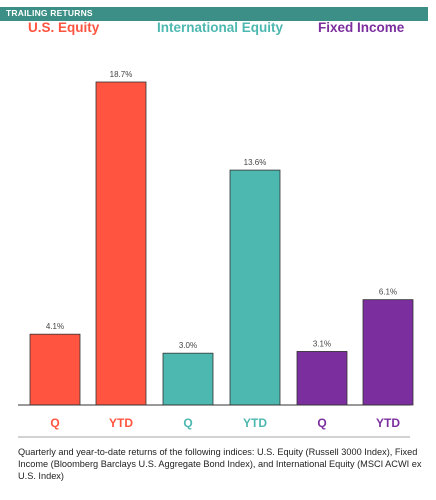 The image size is (436, 500). I want to click on value-label-u-s-equity-q: 4.1%, so click(55, 326).